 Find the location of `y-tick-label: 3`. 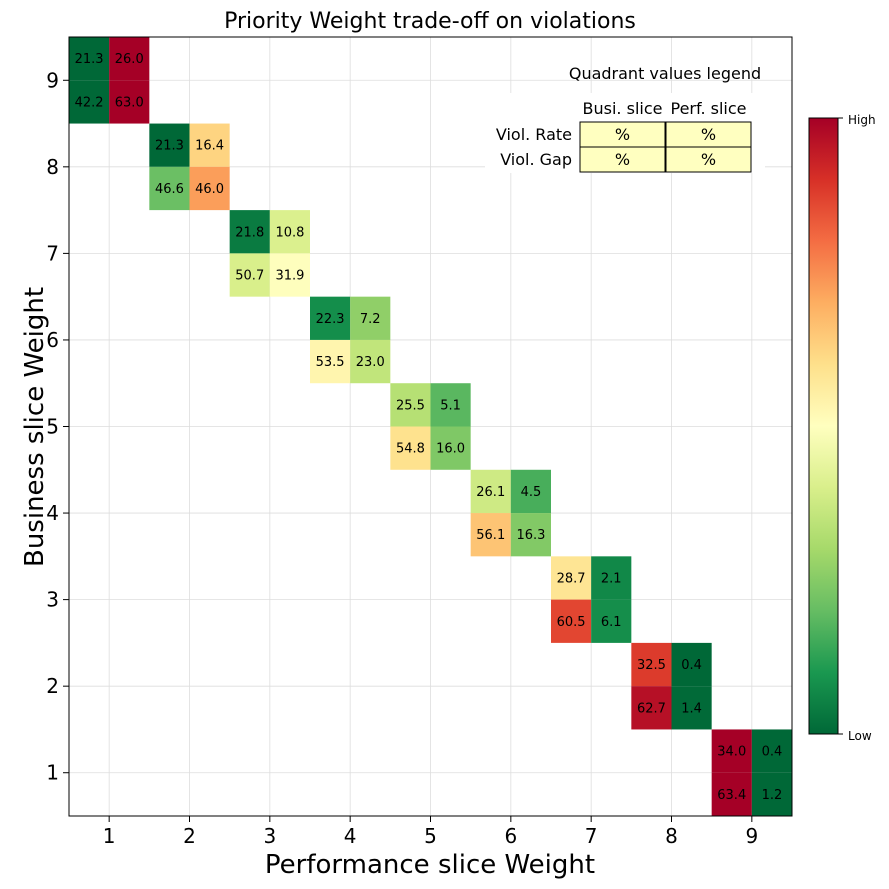

y-tick-label: 3 is located at coordinates (52, 600).